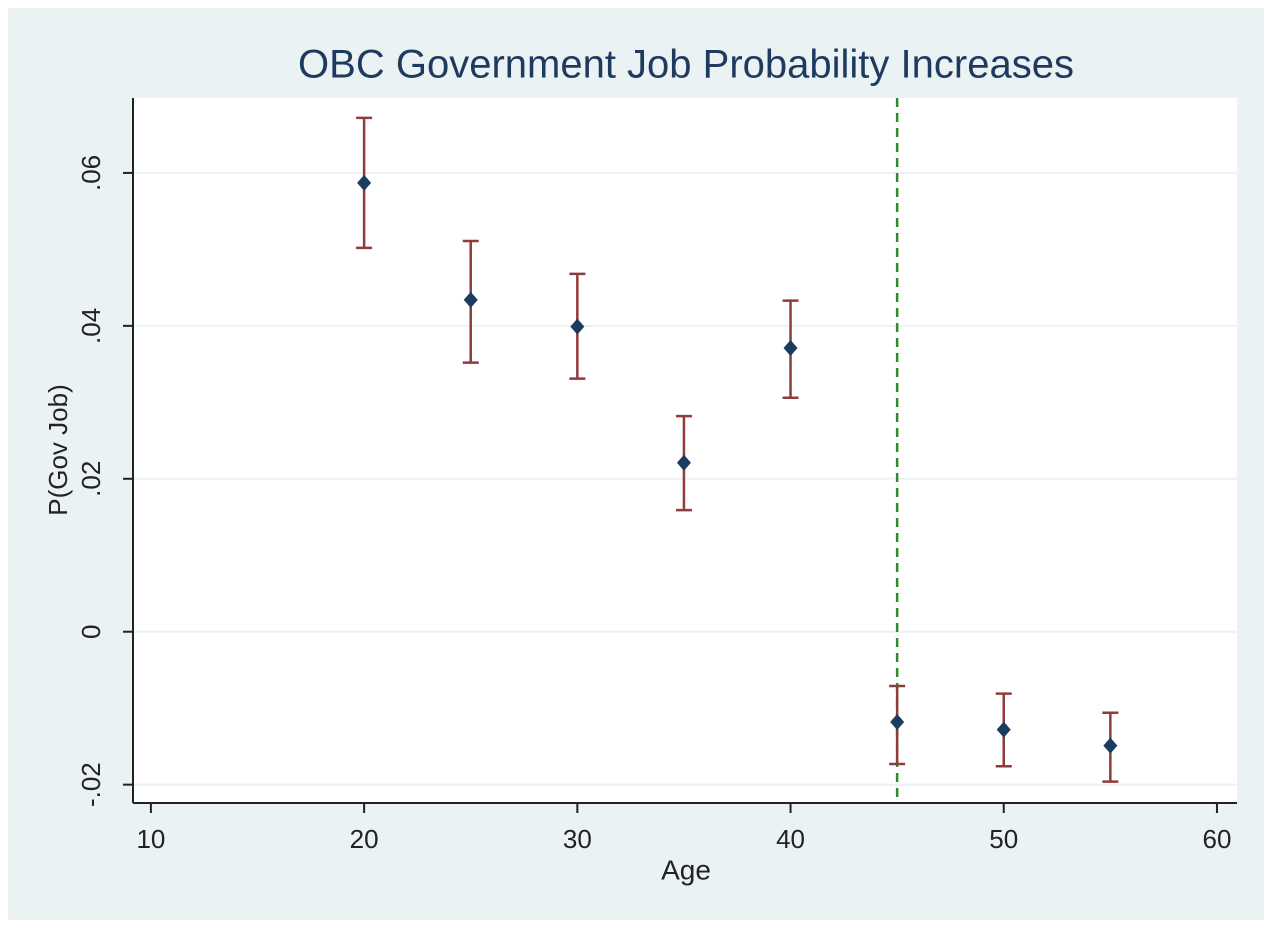 This screenshot has height=925, width=1272. What do you see at coordinates (577, 839) in the screenshot?
I see `x-tick-label: 30` at bounding box center [577, 839].